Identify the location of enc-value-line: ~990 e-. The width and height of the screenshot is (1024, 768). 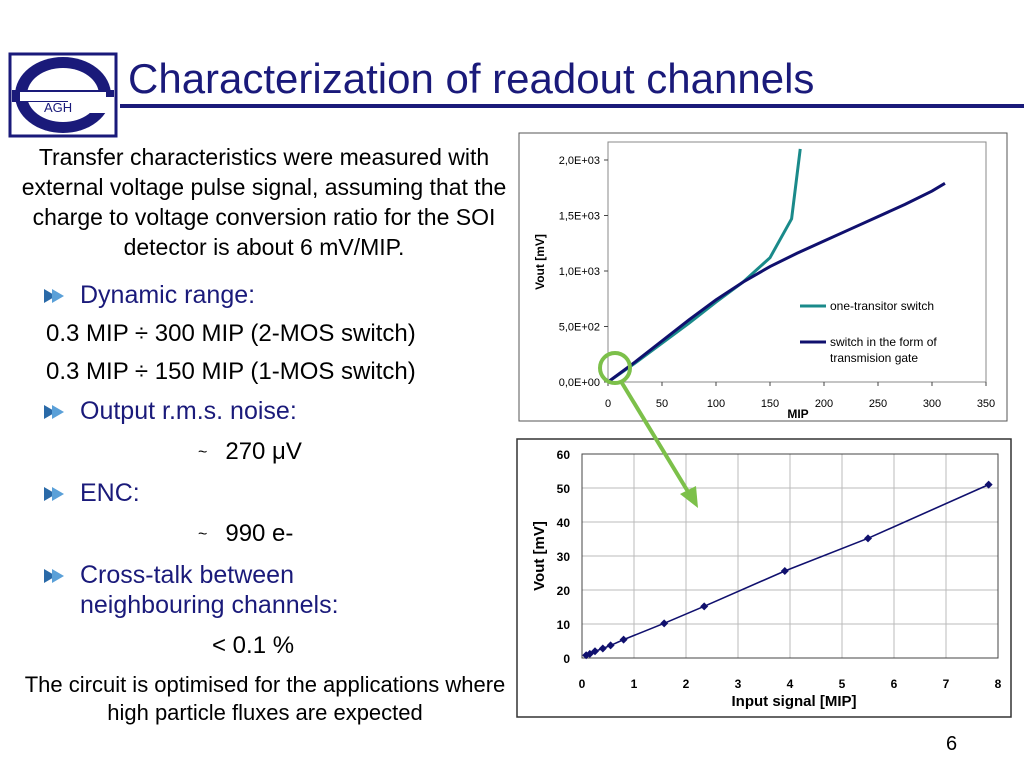
(245, 534).